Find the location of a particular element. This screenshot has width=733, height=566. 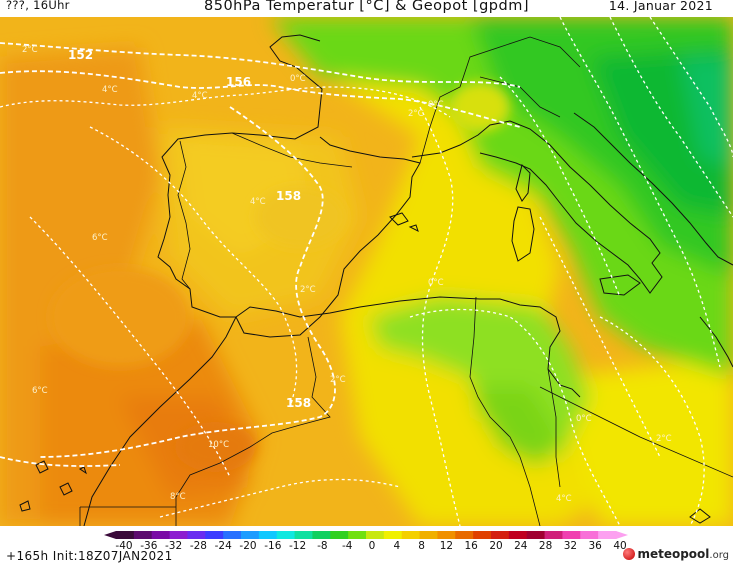

colorbar-arrow-left is located at coordinates (110, 535).